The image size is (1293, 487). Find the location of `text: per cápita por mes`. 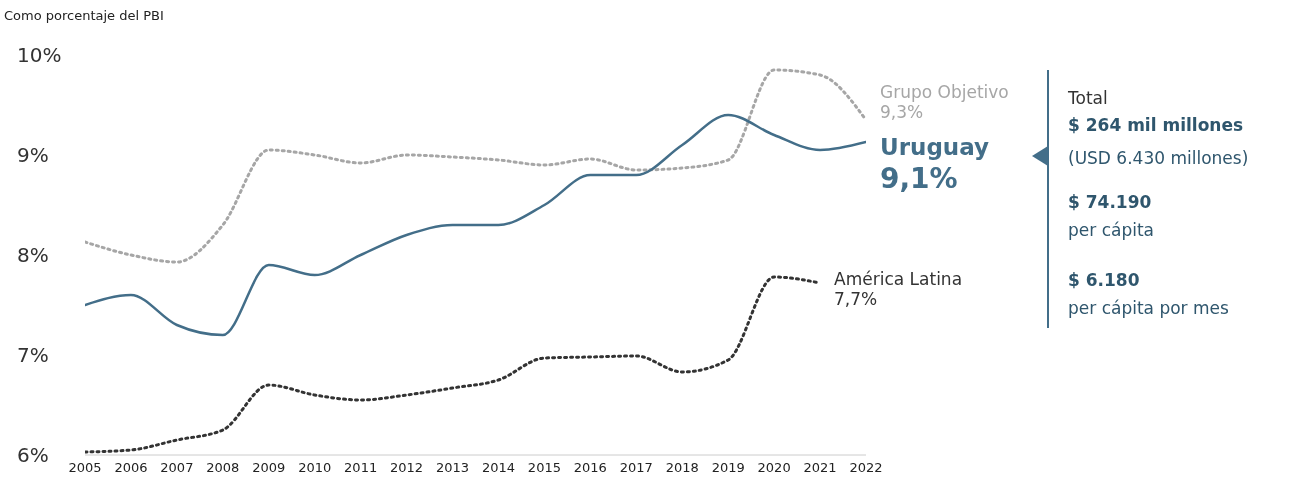

text: per cápita por mes is located at coordinates (1148, 308).